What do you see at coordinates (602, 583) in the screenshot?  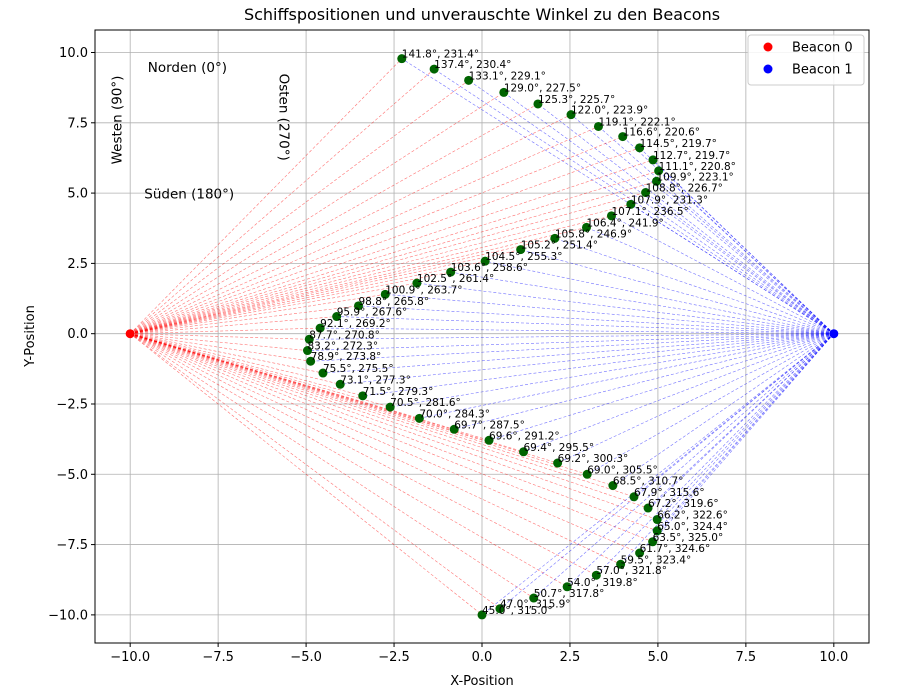 I see `ship-point-label: 54.0°, 319.8°` at bounding box center [602, 583].